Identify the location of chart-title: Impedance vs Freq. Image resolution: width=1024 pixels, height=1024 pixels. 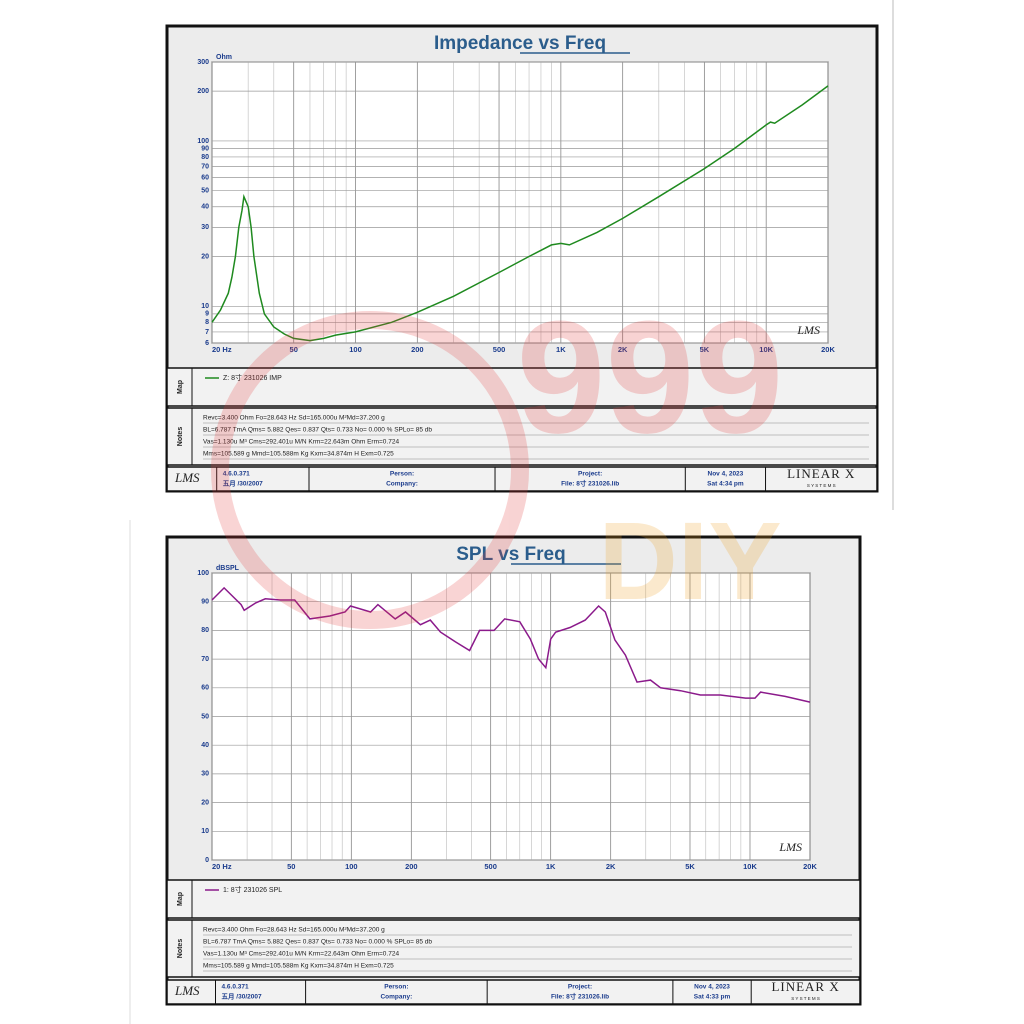
(520, 43).